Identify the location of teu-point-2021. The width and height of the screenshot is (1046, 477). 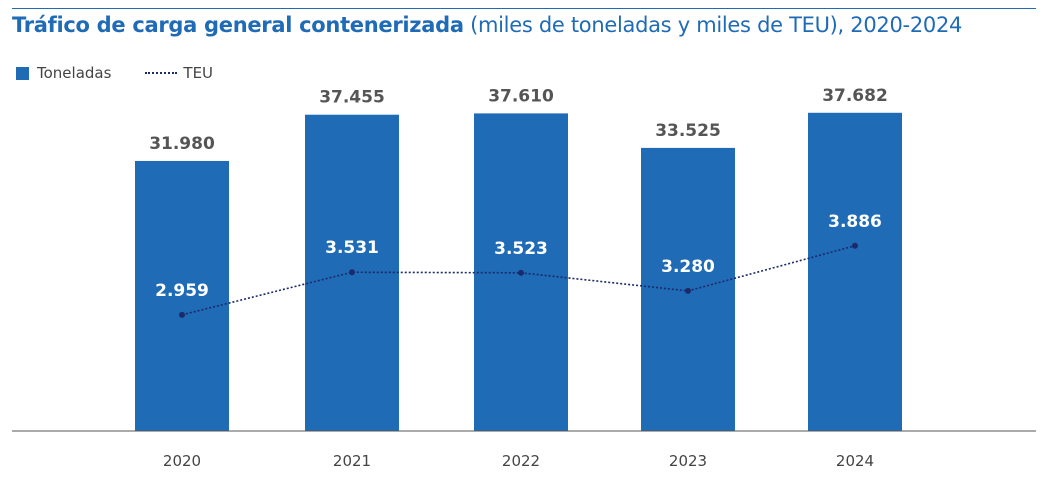
(352, 272).